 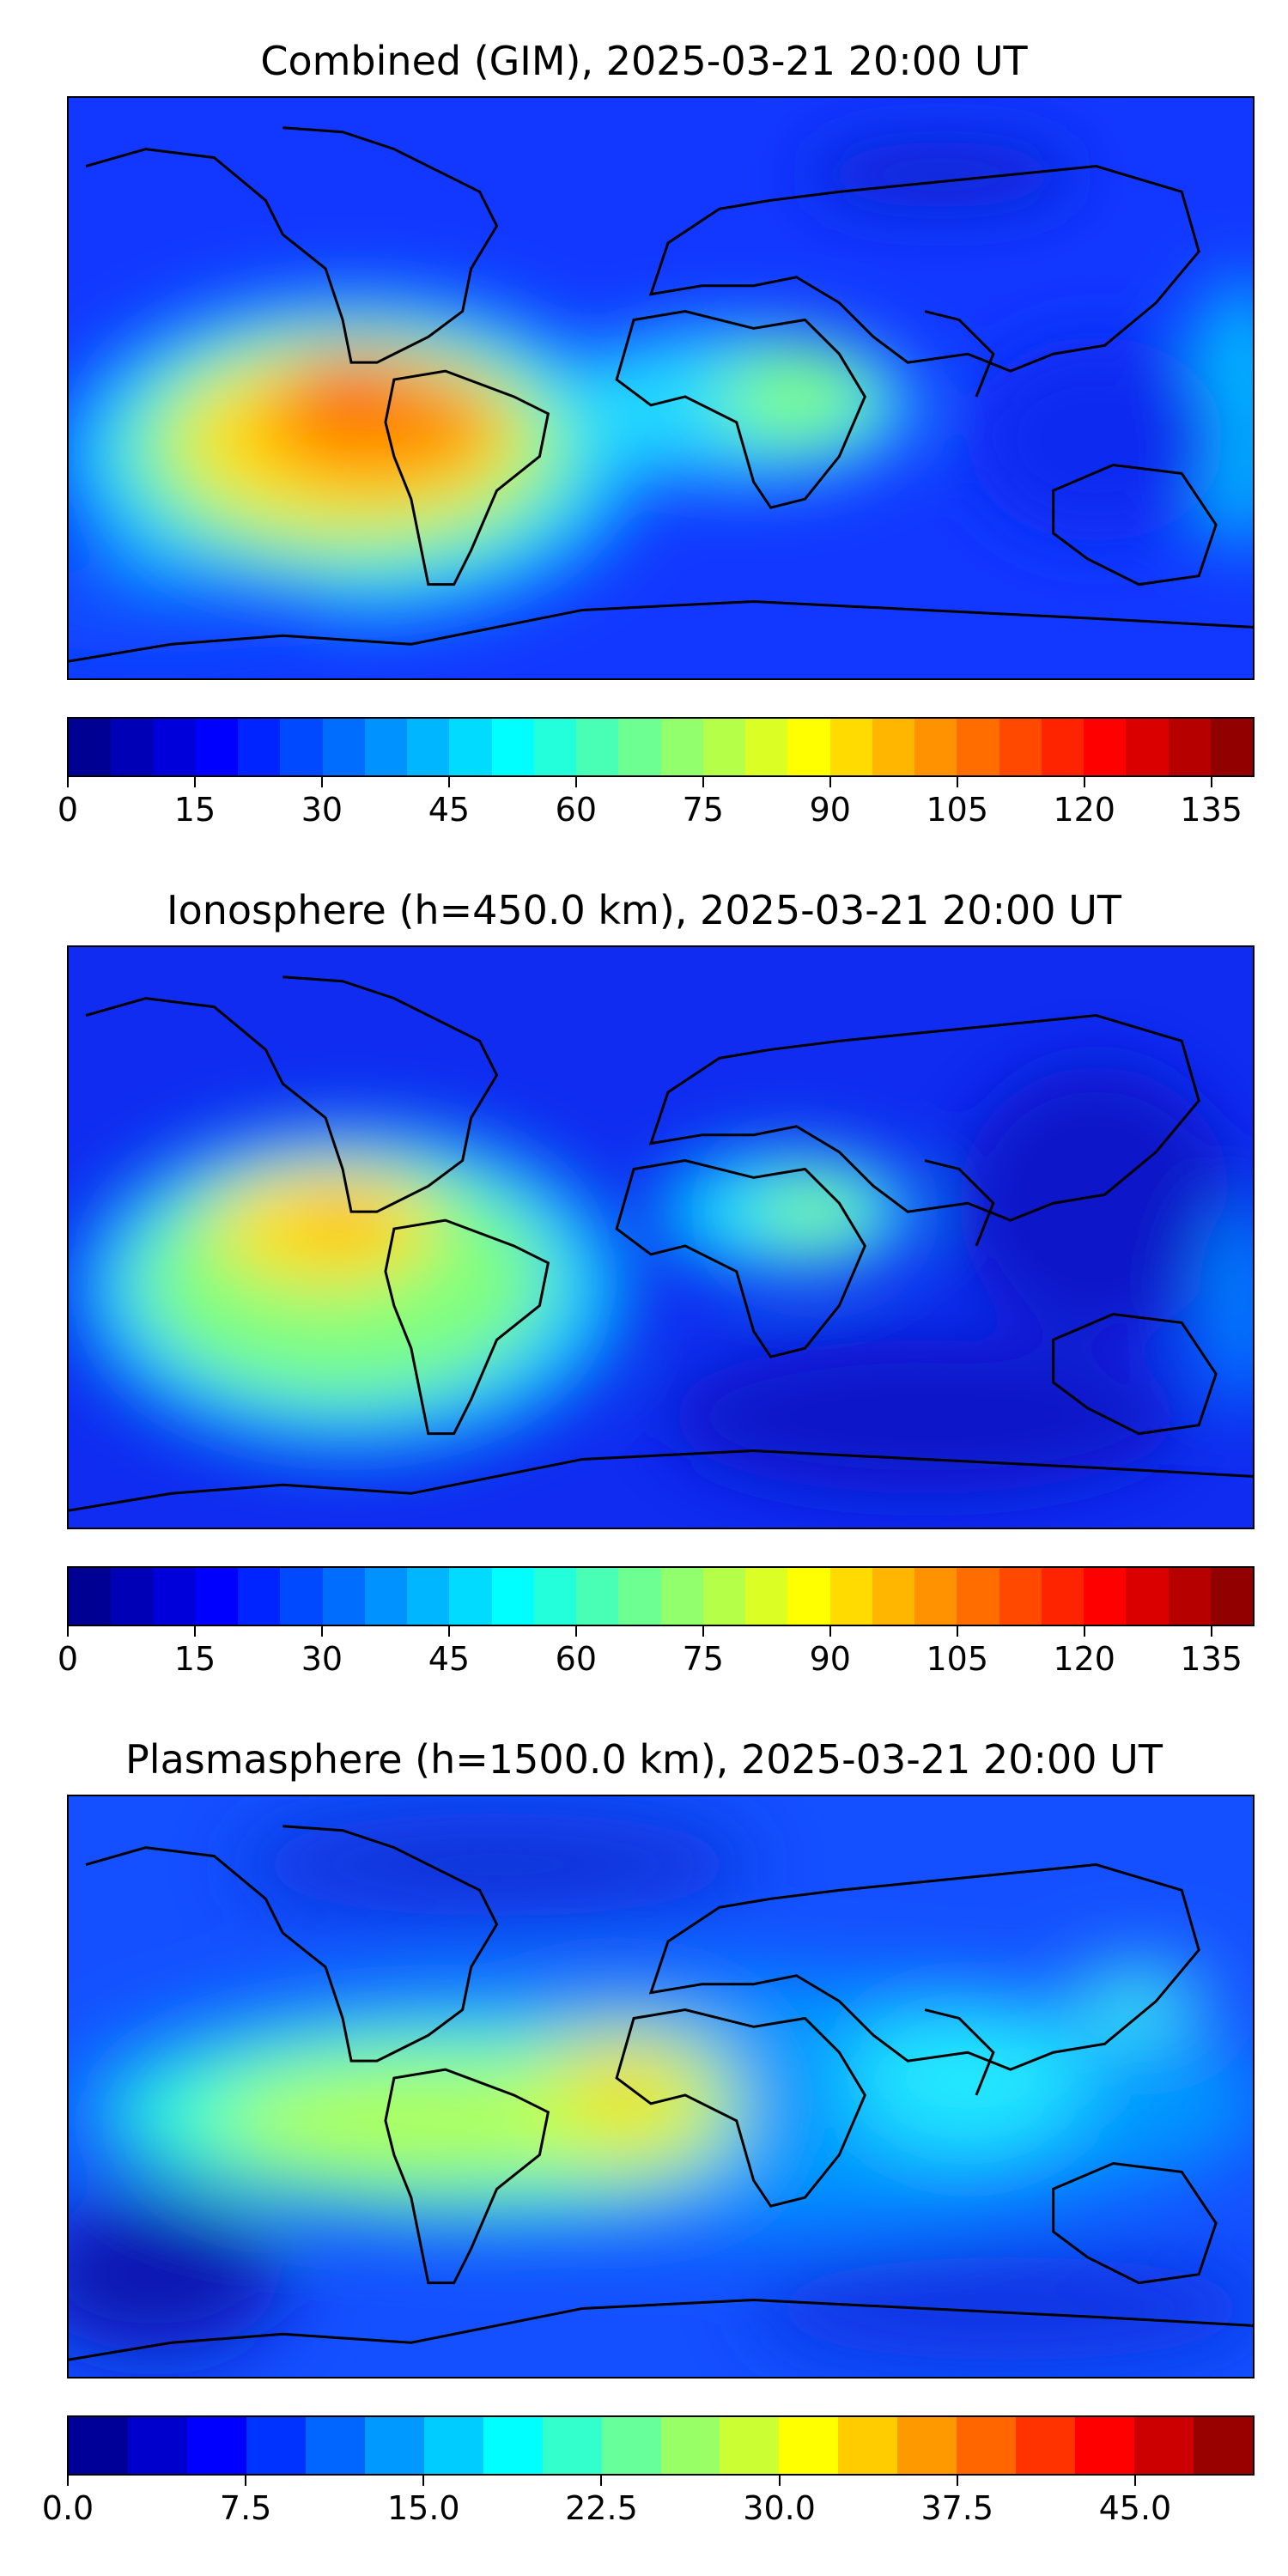 I want to click on panel-title-combined: Combined (GIM), 2025-03-21 20:00 UT, so click(x=644, y=61).